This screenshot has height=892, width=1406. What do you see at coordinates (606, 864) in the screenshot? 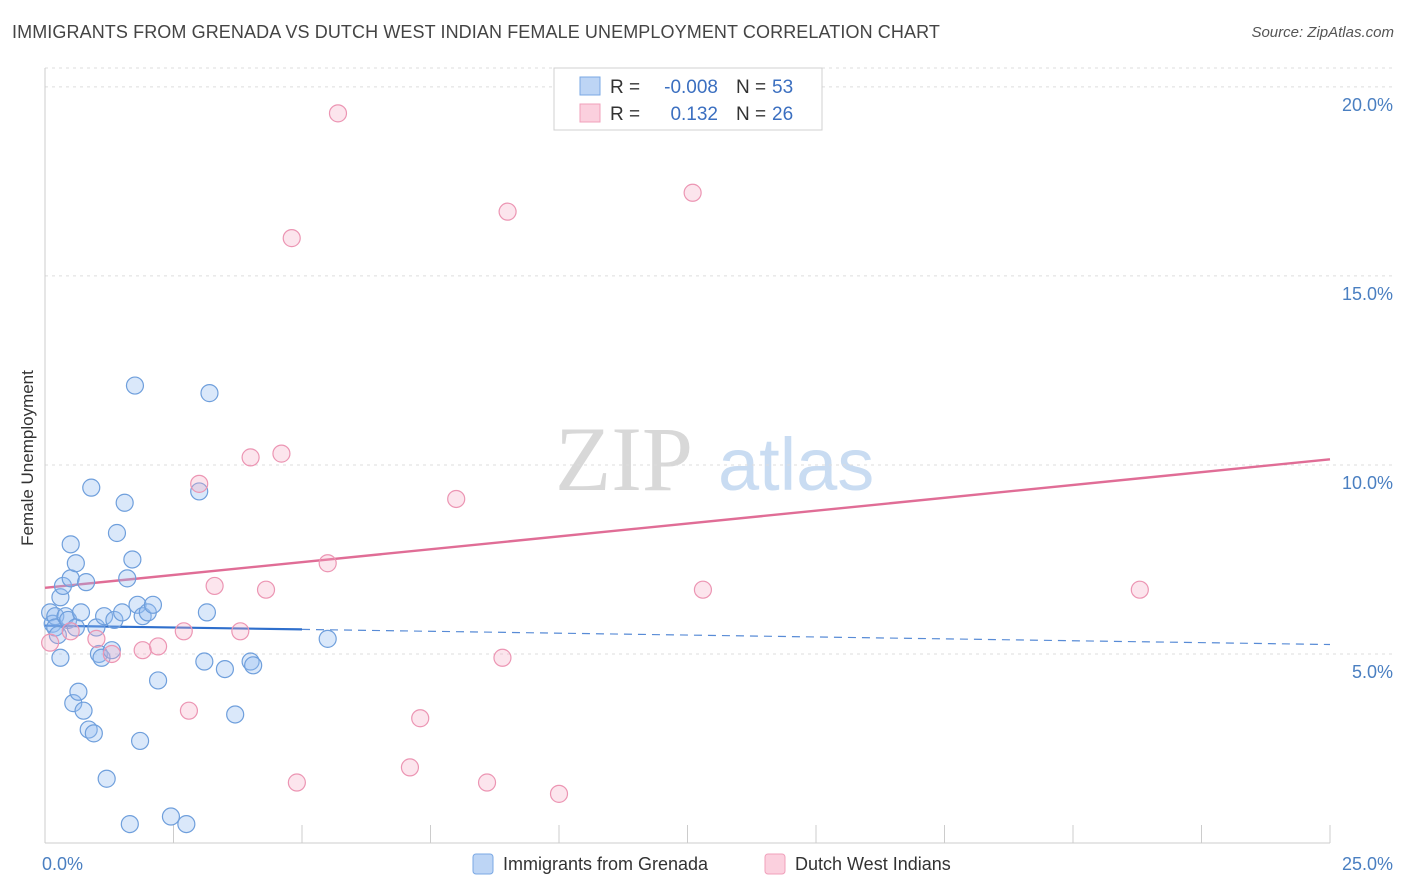
I see `bottom-legend-label-grenada: Immigrants from Grenada` at bounding box center [606, 864].